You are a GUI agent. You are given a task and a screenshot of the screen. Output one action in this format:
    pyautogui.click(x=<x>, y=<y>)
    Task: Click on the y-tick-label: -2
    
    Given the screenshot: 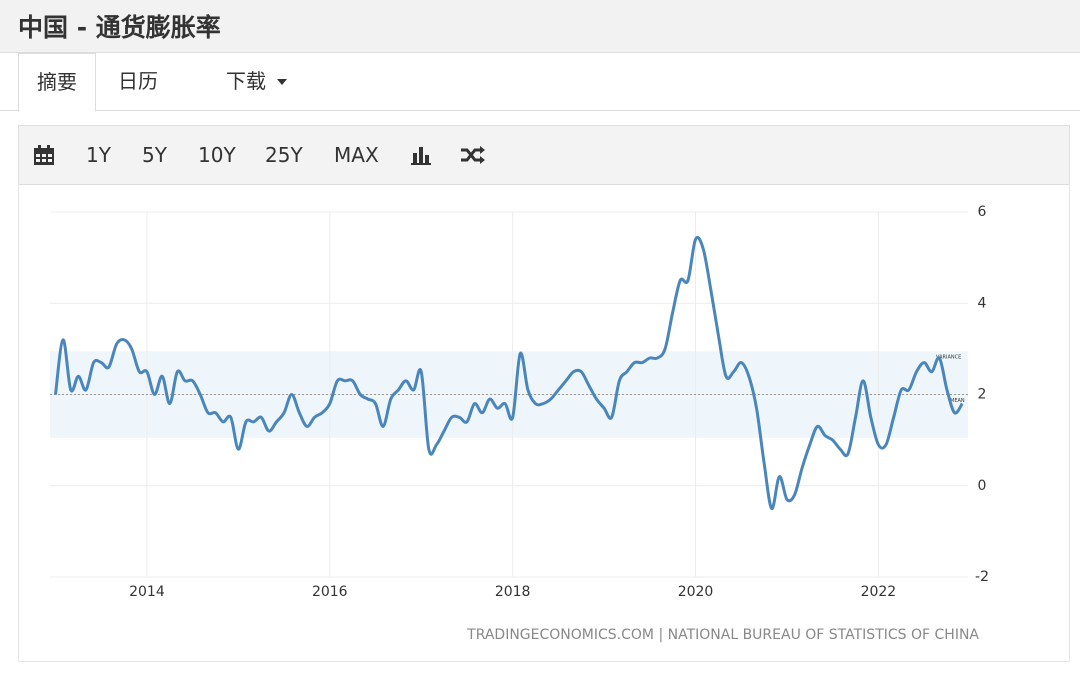 What is the action you would take?
    pyautogui.click(x=982, y=577)
    